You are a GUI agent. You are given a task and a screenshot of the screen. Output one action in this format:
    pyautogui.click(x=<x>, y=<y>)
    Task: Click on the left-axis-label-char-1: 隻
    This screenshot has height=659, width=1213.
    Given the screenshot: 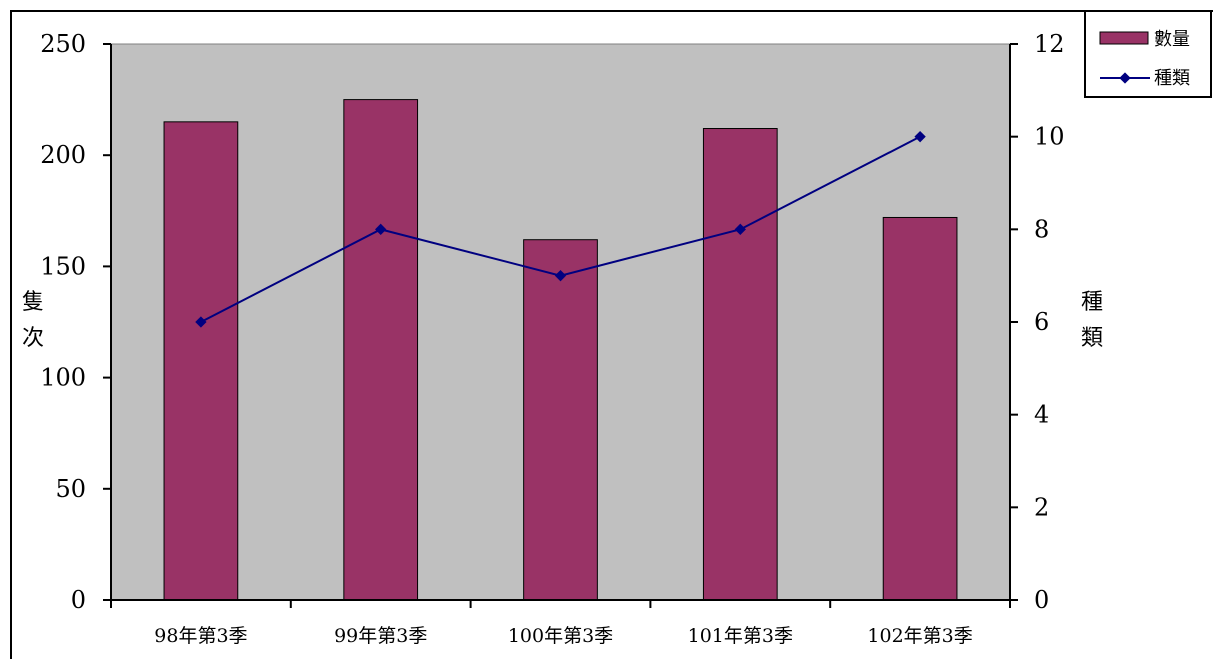 What is the action you would take?
    pyautogui.click(x=33, y=302)
    